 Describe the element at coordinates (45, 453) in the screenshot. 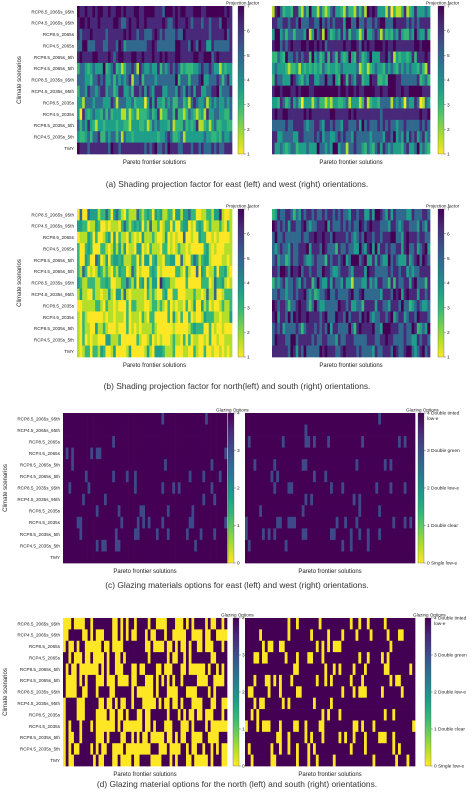

I see `y-tick-label: RCP4.5_2065s` at that location.